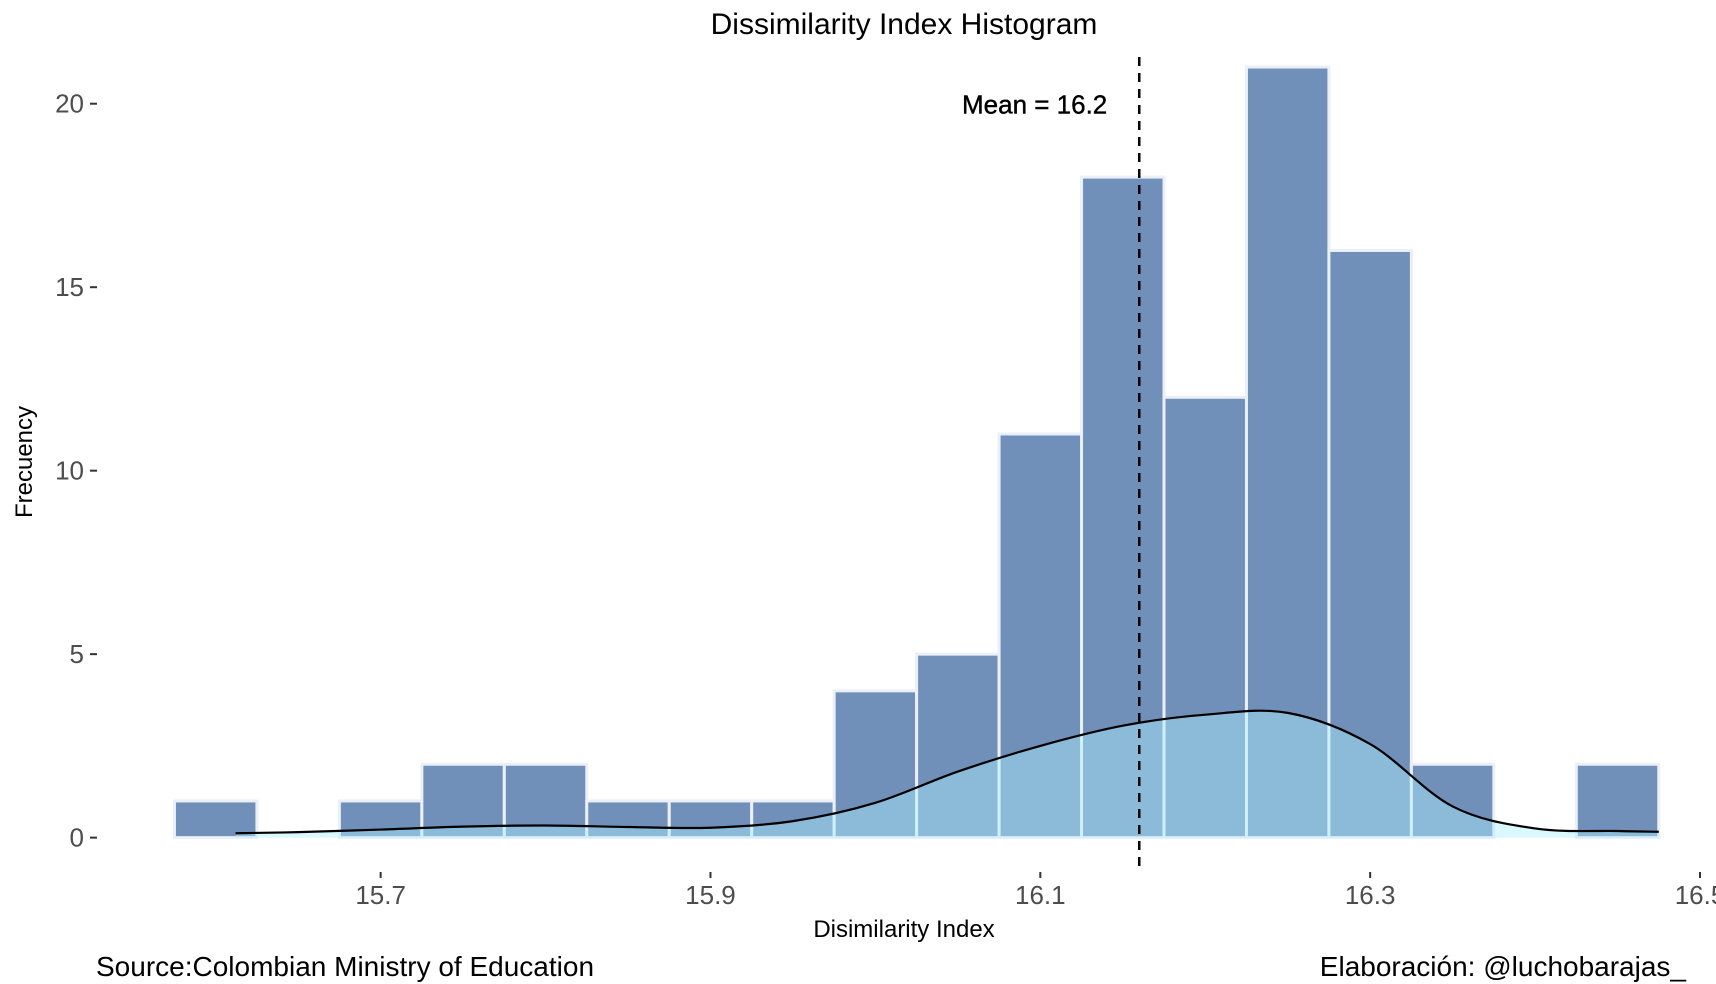 This screenshot has height=984, width=1716. I want to click on y-tick-label: 5, so click(77, 654).